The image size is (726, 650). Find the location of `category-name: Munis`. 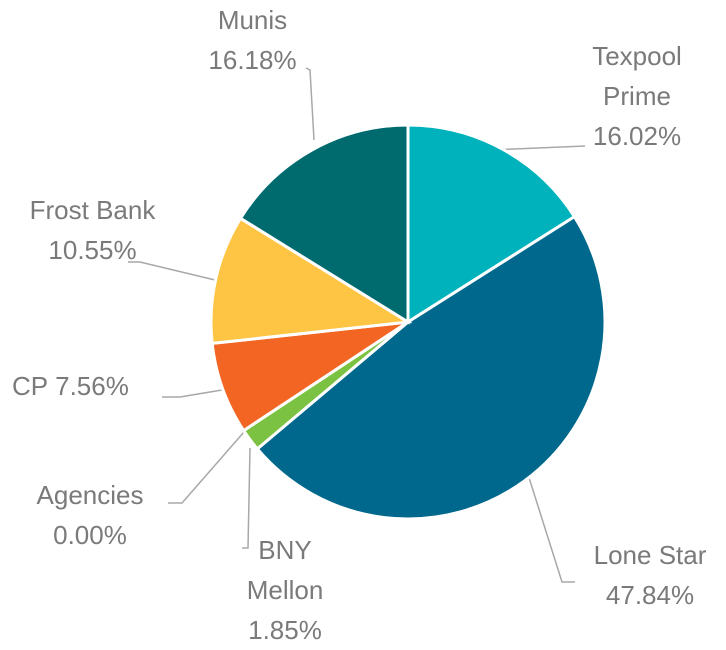

category-name: Munis is located at coordinates (252, 20).